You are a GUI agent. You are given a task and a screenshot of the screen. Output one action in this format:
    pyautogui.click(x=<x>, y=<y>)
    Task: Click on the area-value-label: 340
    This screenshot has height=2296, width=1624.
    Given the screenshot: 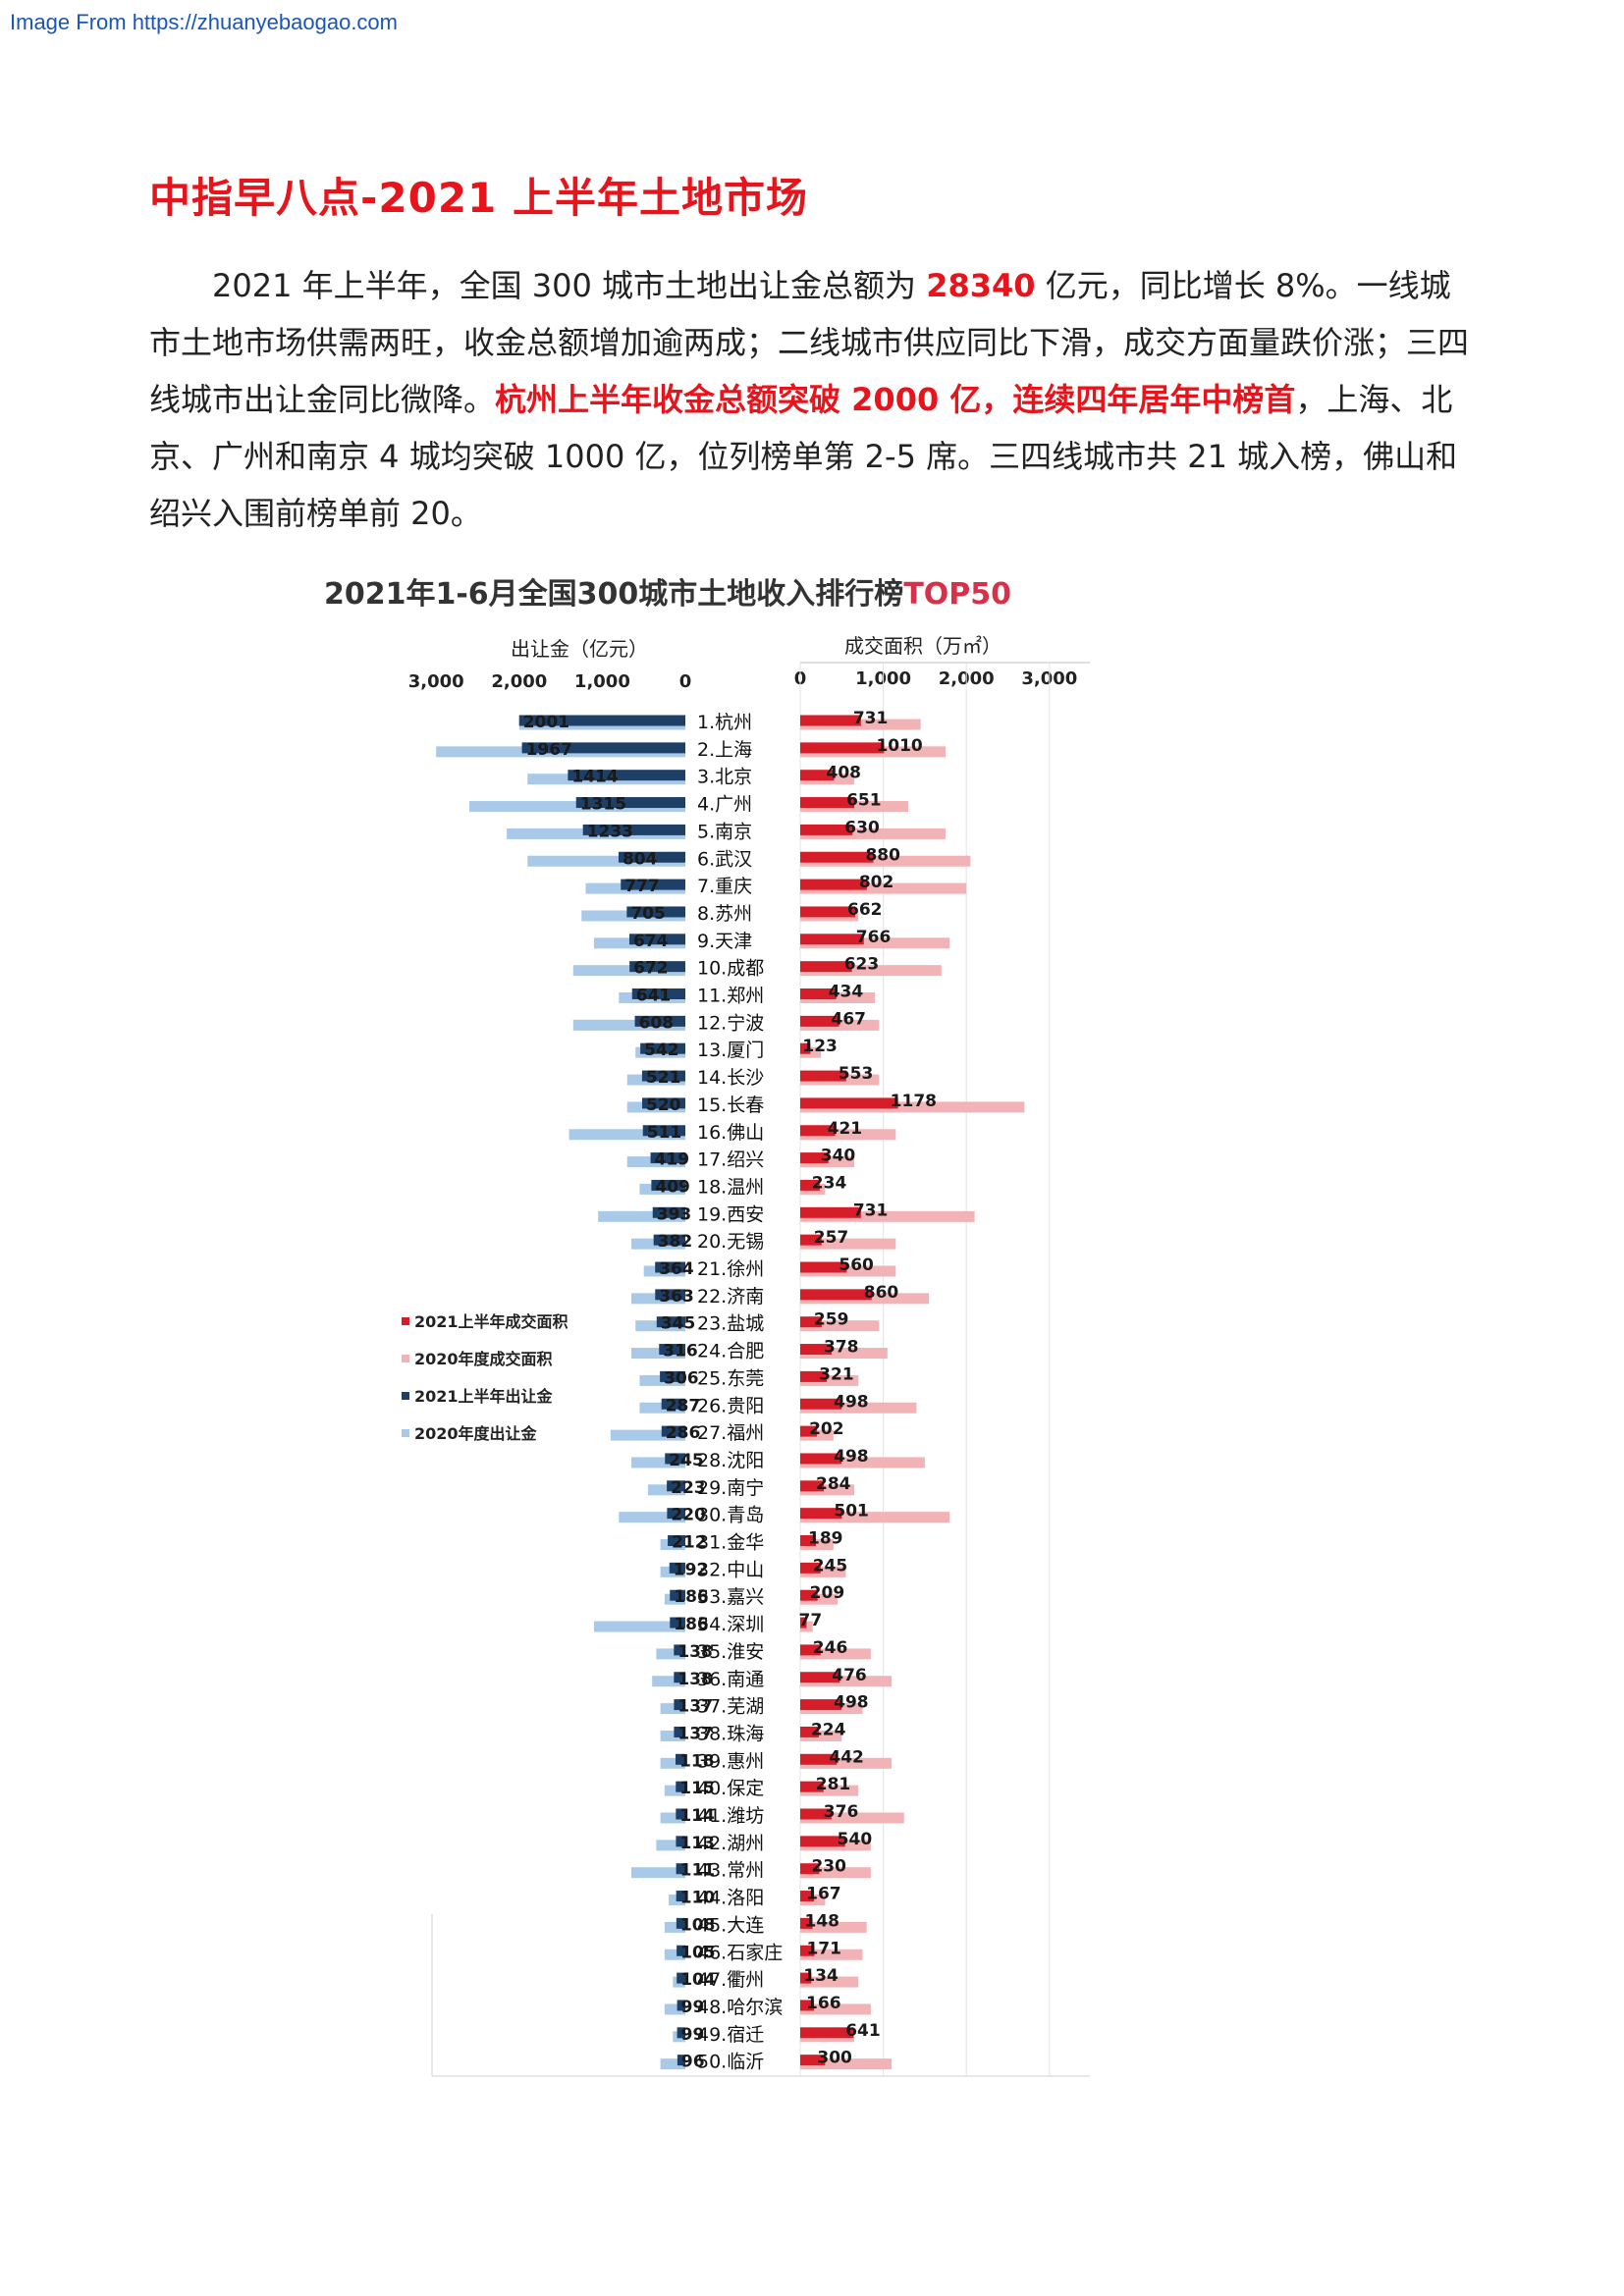 What is the action you would take?
    pyautogui.click(x=838, y=1156)
    